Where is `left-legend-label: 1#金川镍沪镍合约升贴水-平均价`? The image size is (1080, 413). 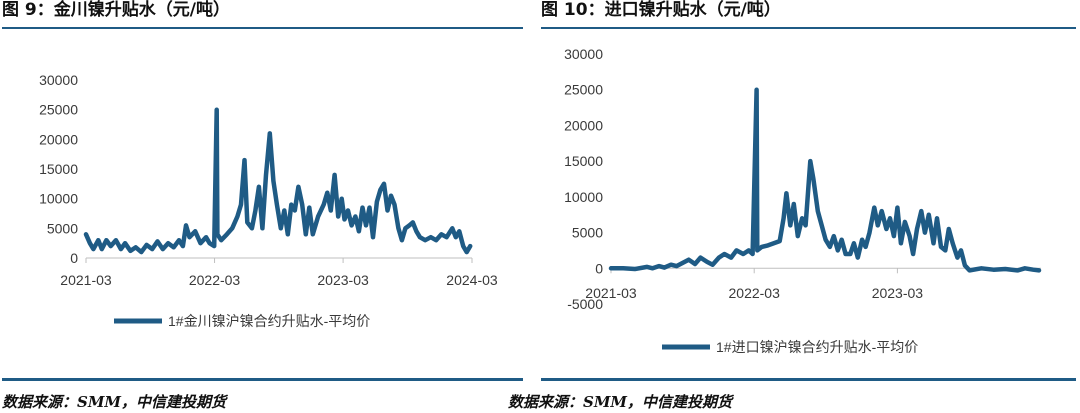
left-legend-label: 1#金川镍沪镍合约升贴水-平均价 is located at coordinates (269, 321).